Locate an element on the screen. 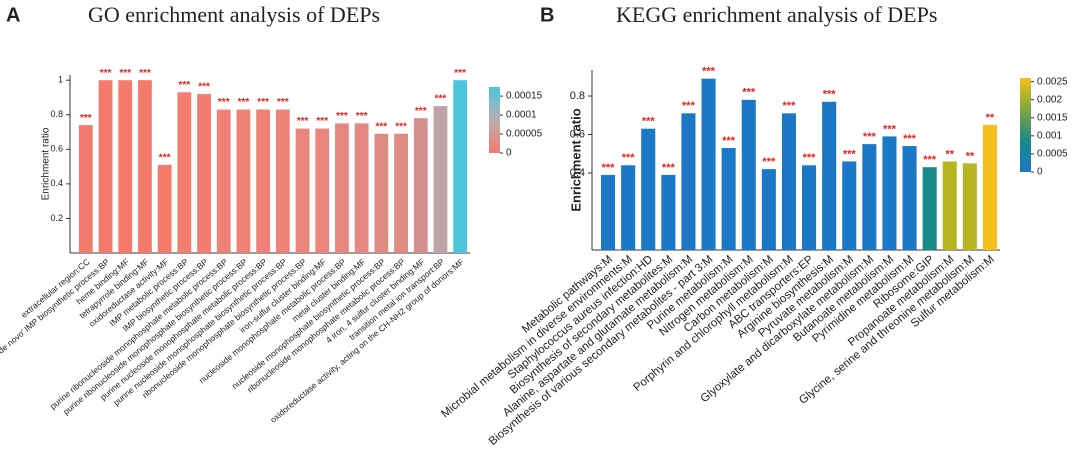 The height and width of the screenshot is (471, 1072). colorbar-tick-label: 0.0005 is located at coordinates (1052, 154).